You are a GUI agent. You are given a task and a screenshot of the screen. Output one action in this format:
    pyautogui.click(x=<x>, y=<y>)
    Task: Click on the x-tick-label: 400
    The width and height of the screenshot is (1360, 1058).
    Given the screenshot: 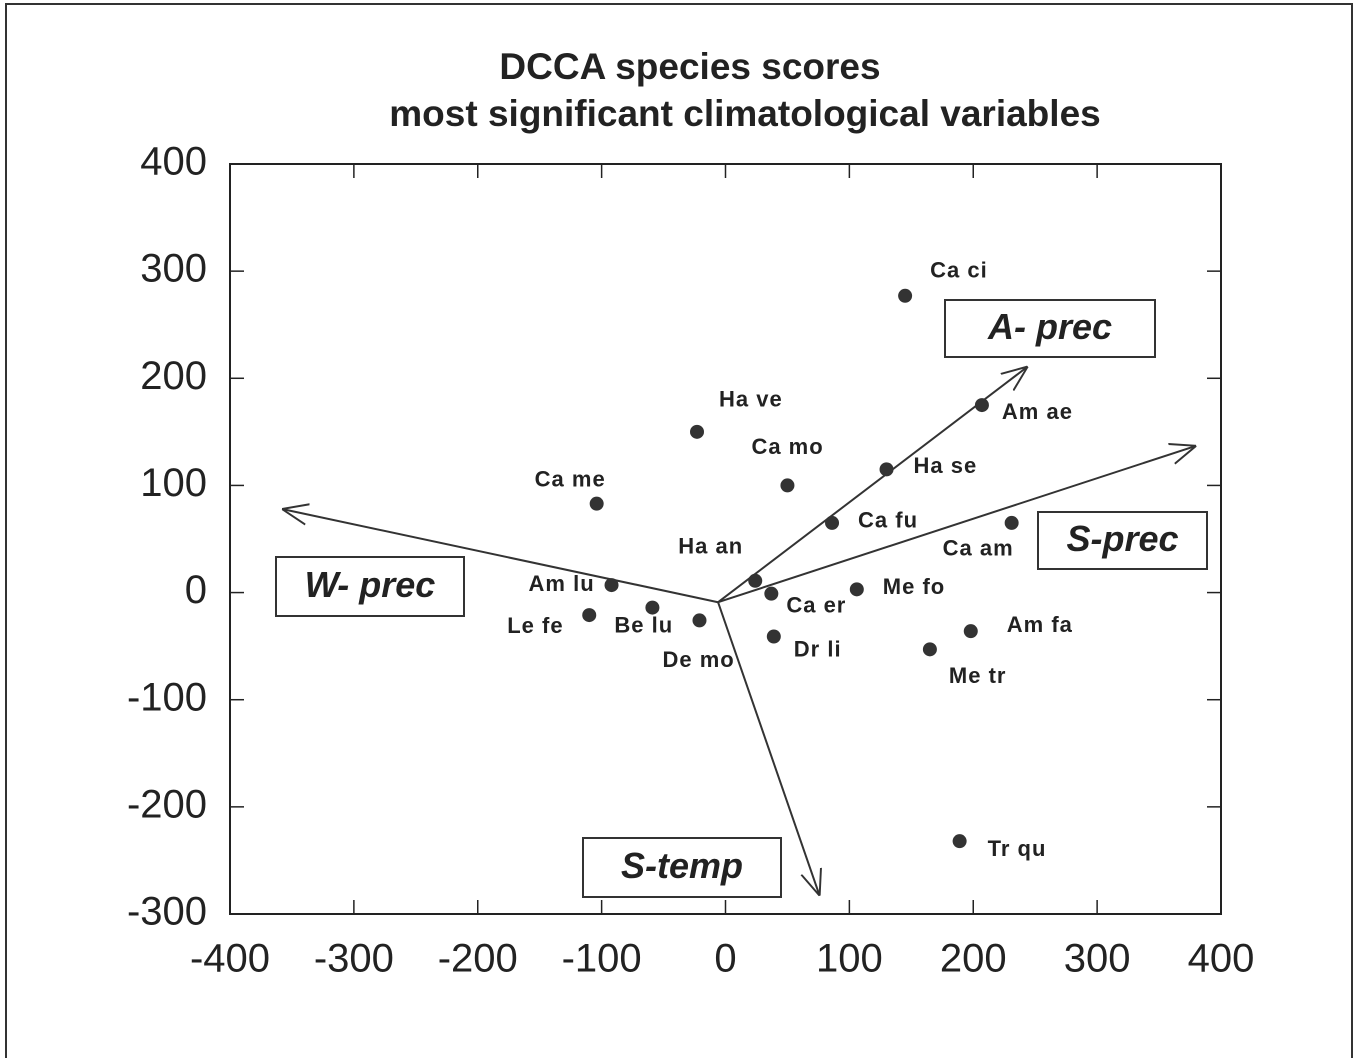 What is the action you would take?
    pyautogui.click(x=1221, y=959)
    